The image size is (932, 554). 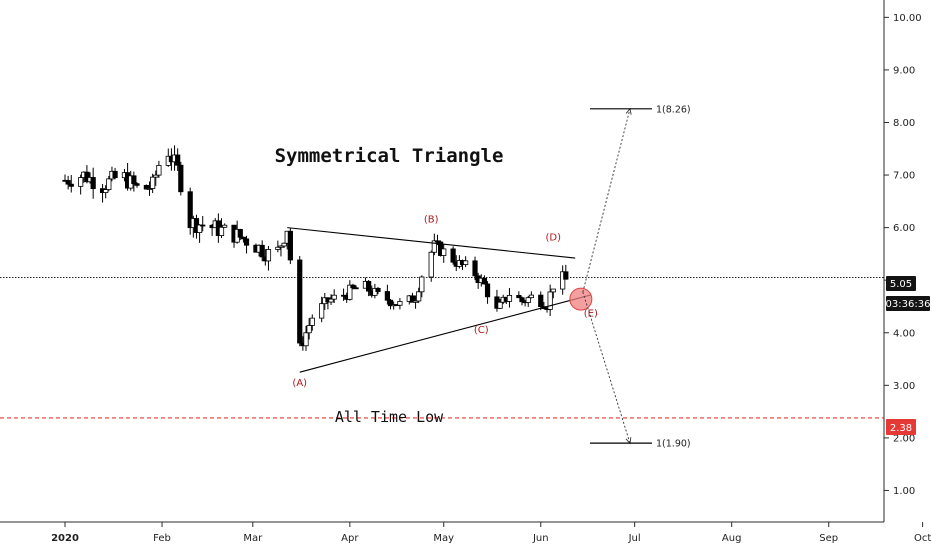 I want to click on y-tick-label: 4.00, so click(x=904, y=333).